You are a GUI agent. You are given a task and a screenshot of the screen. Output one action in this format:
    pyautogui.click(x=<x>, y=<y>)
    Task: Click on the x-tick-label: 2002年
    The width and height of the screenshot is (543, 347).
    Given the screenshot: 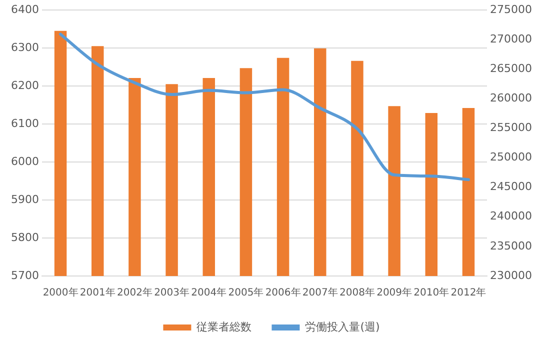 What is the action you would take?
    pyautogui.click(x=134, y=292)
    